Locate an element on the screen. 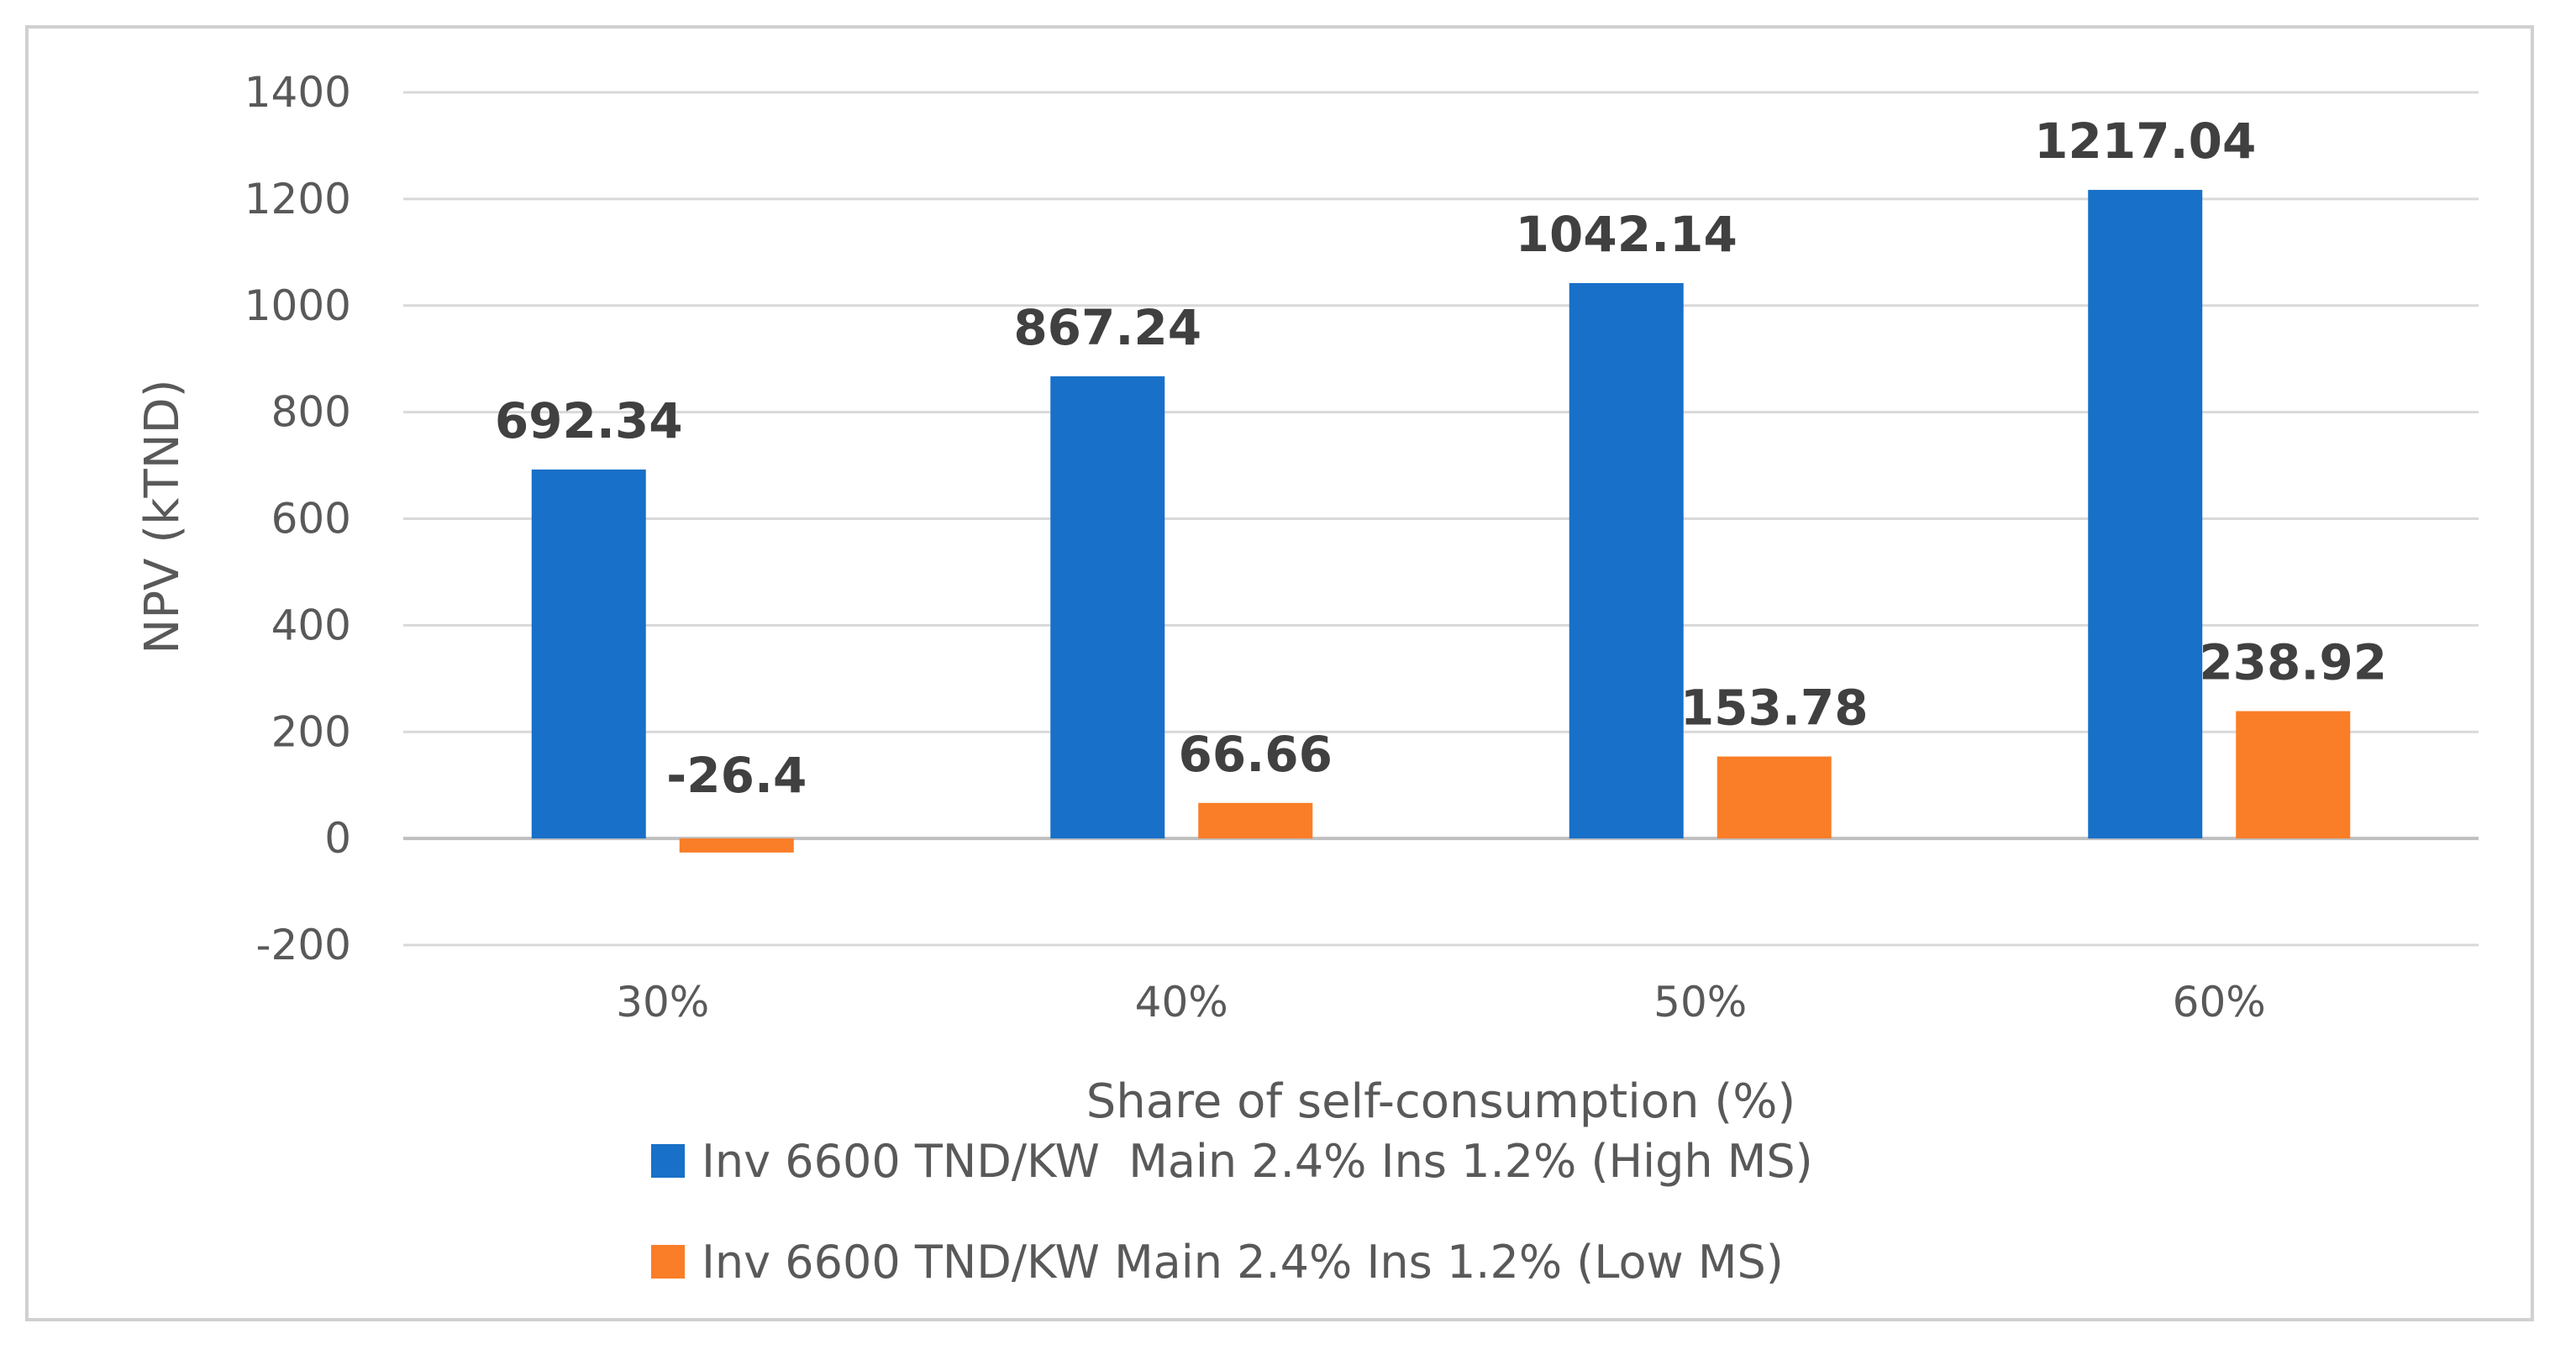  y-tick-label: 400 is located at coordinates (311, 625).